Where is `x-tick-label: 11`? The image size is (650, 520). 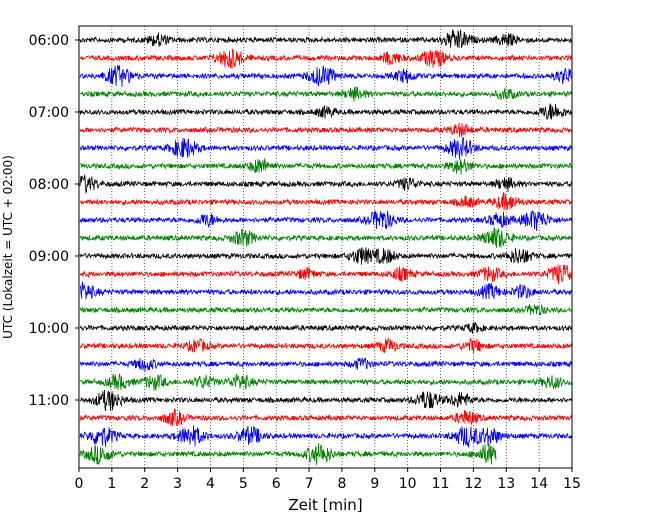 x-tick-label: 11 is located at coordinates (441, 484).